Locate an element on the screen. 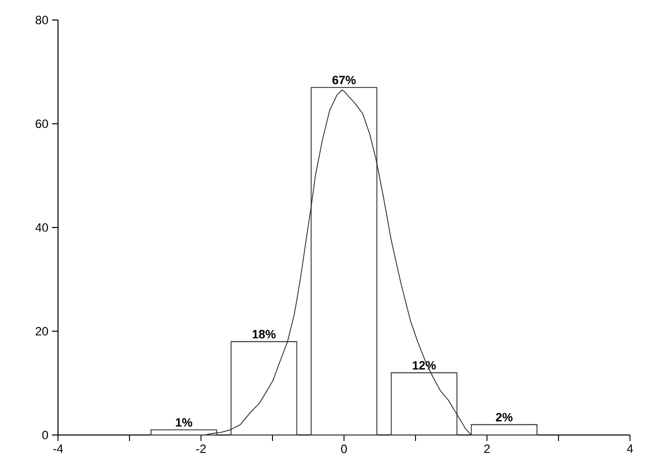 This screenshot has width=660, height=467. y-tick-label: 60 is located at coordinates (42, 124).